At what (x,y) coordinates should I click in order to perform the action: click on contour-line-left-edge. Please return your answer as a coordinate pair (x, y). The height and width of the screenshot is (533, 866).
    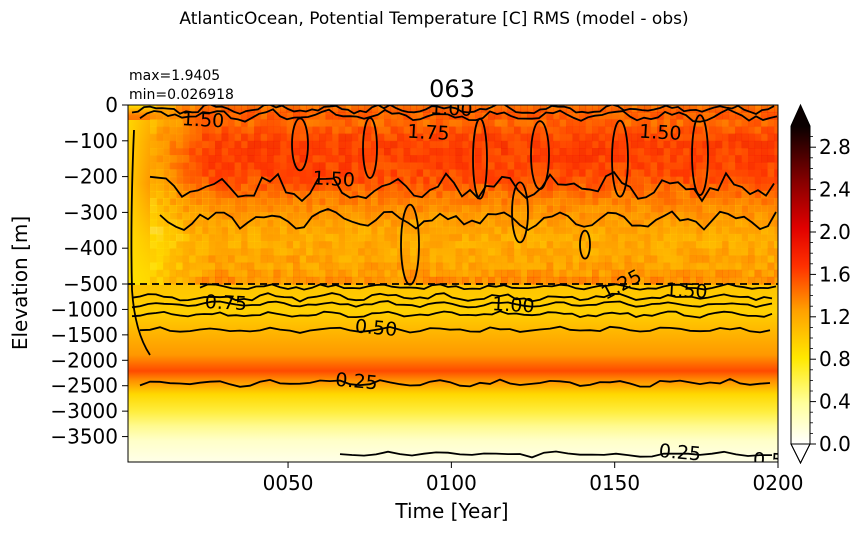
    Looking at the image, I should click on (140, 242).